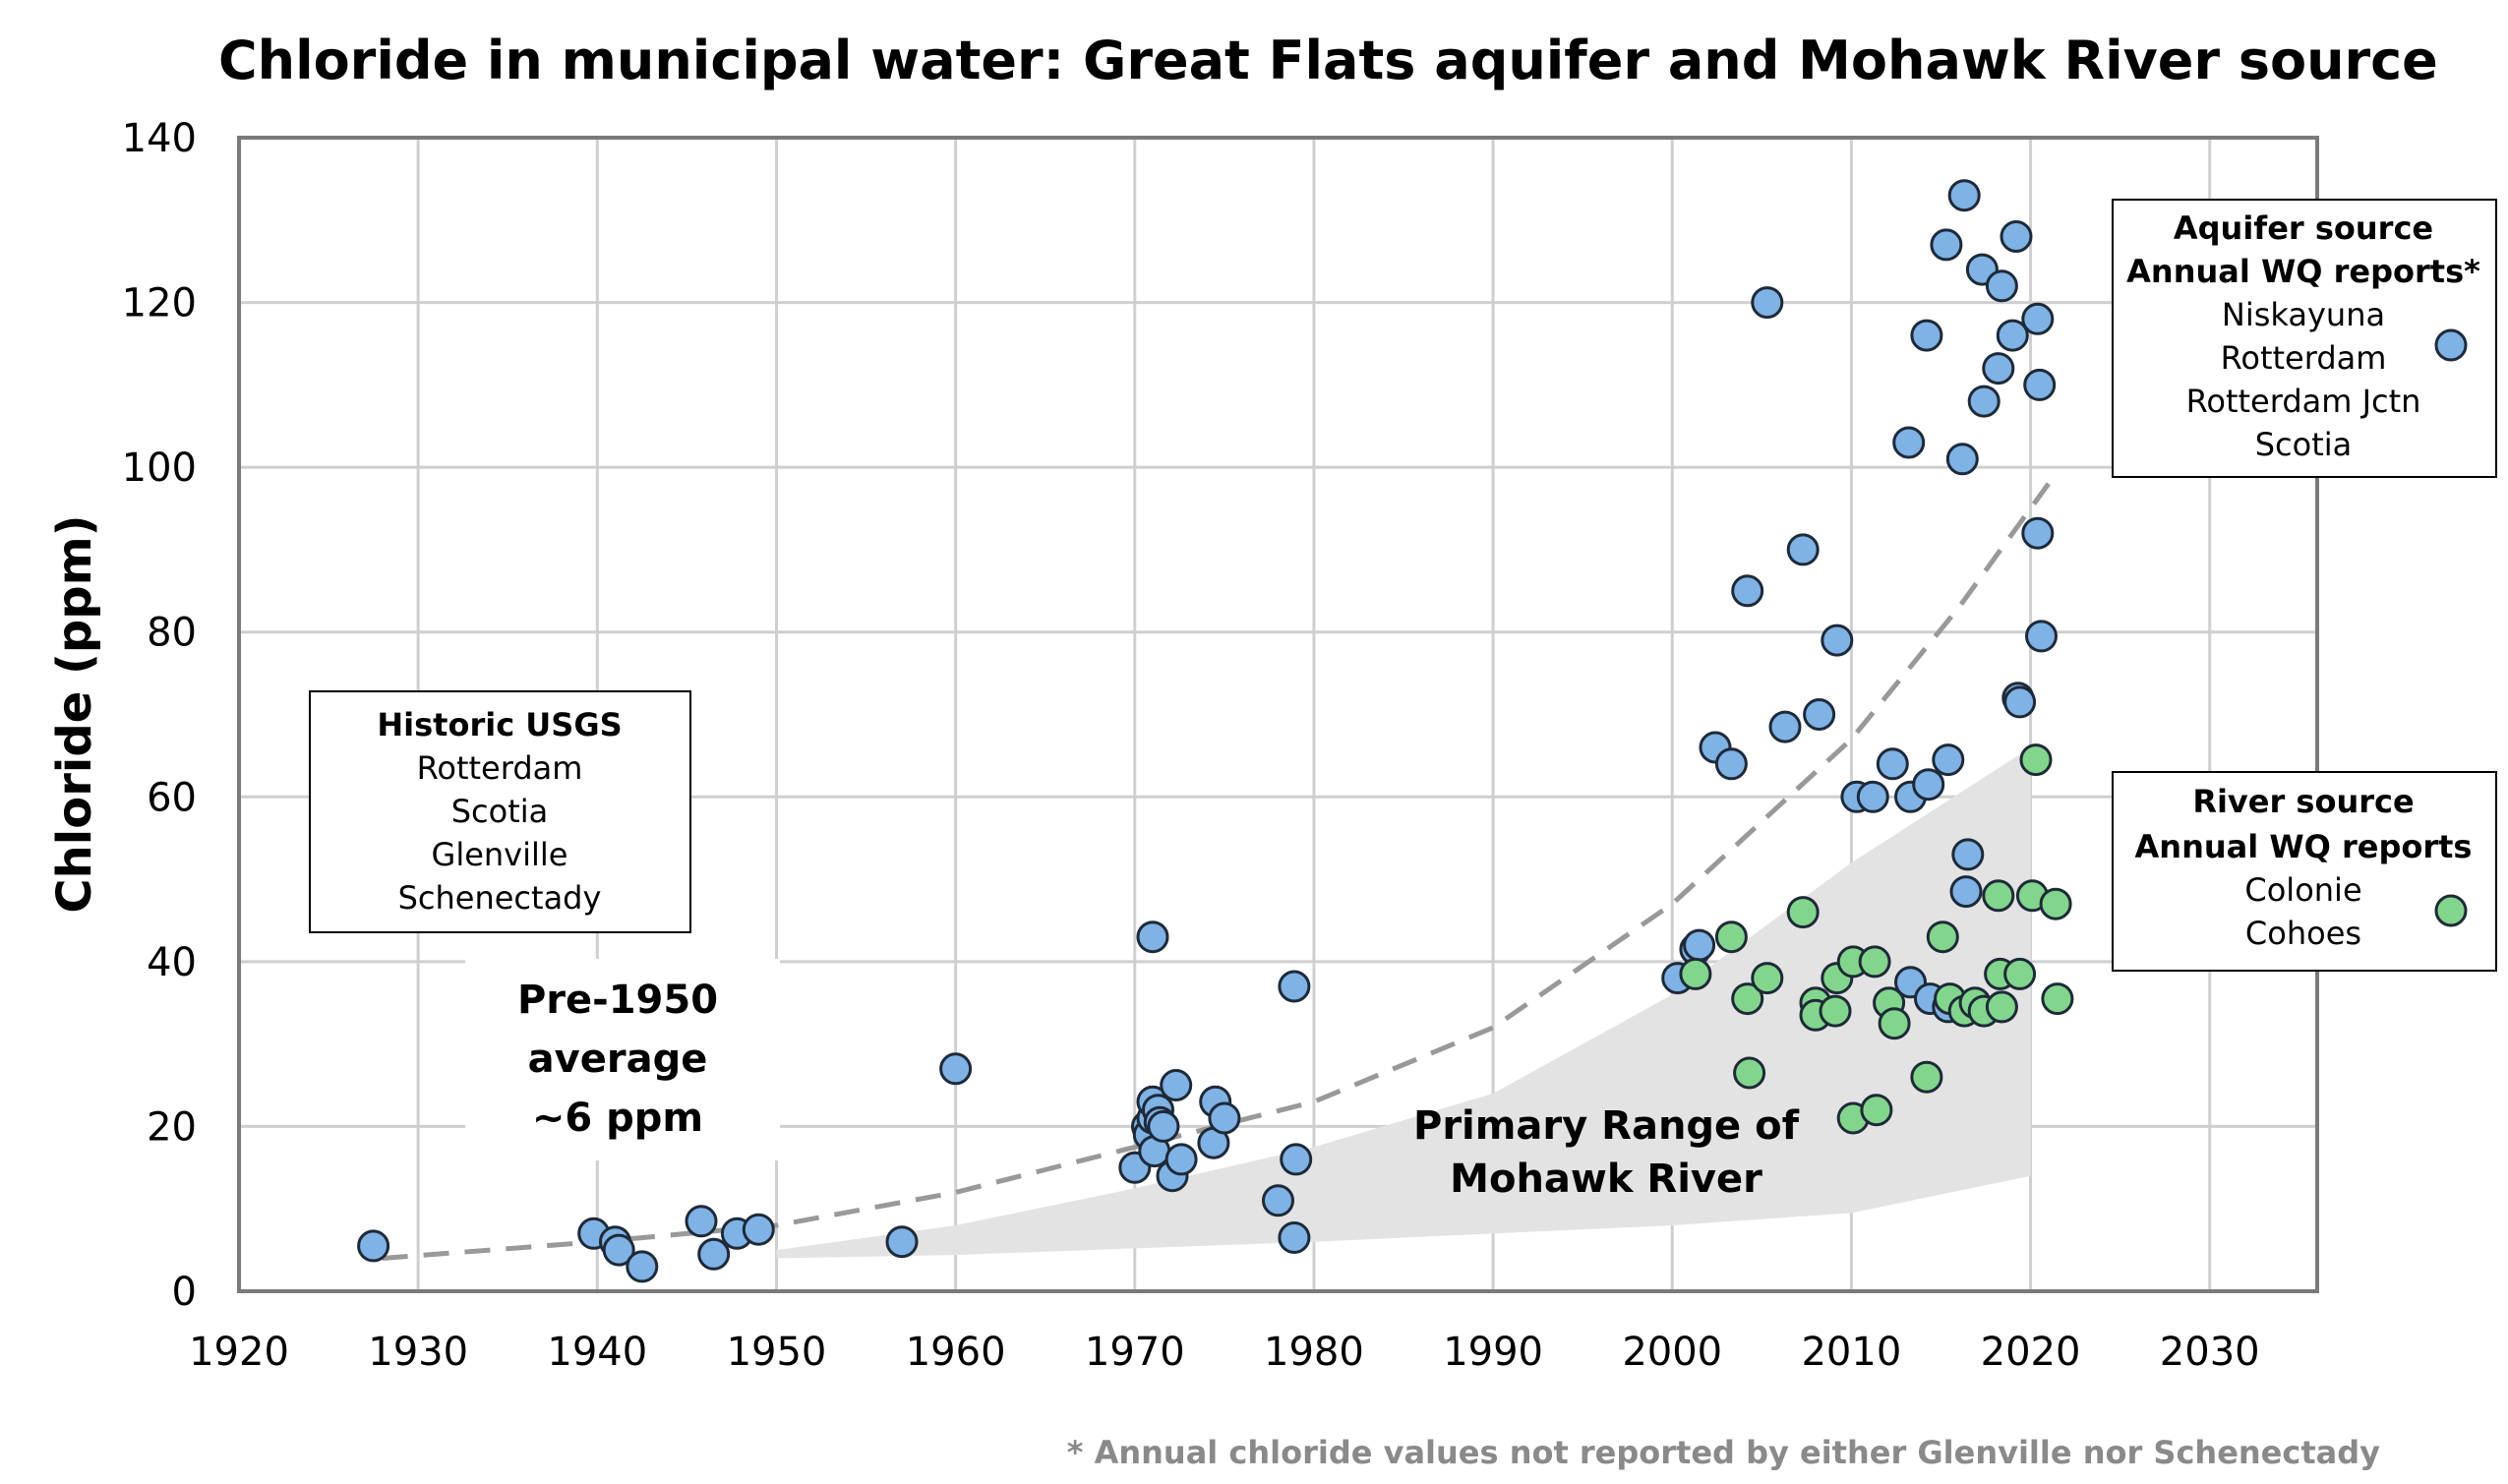  Describe the element at coordinates (1672, 1353) in the screenshot. I see `x-tick-label: 2000` at that location.